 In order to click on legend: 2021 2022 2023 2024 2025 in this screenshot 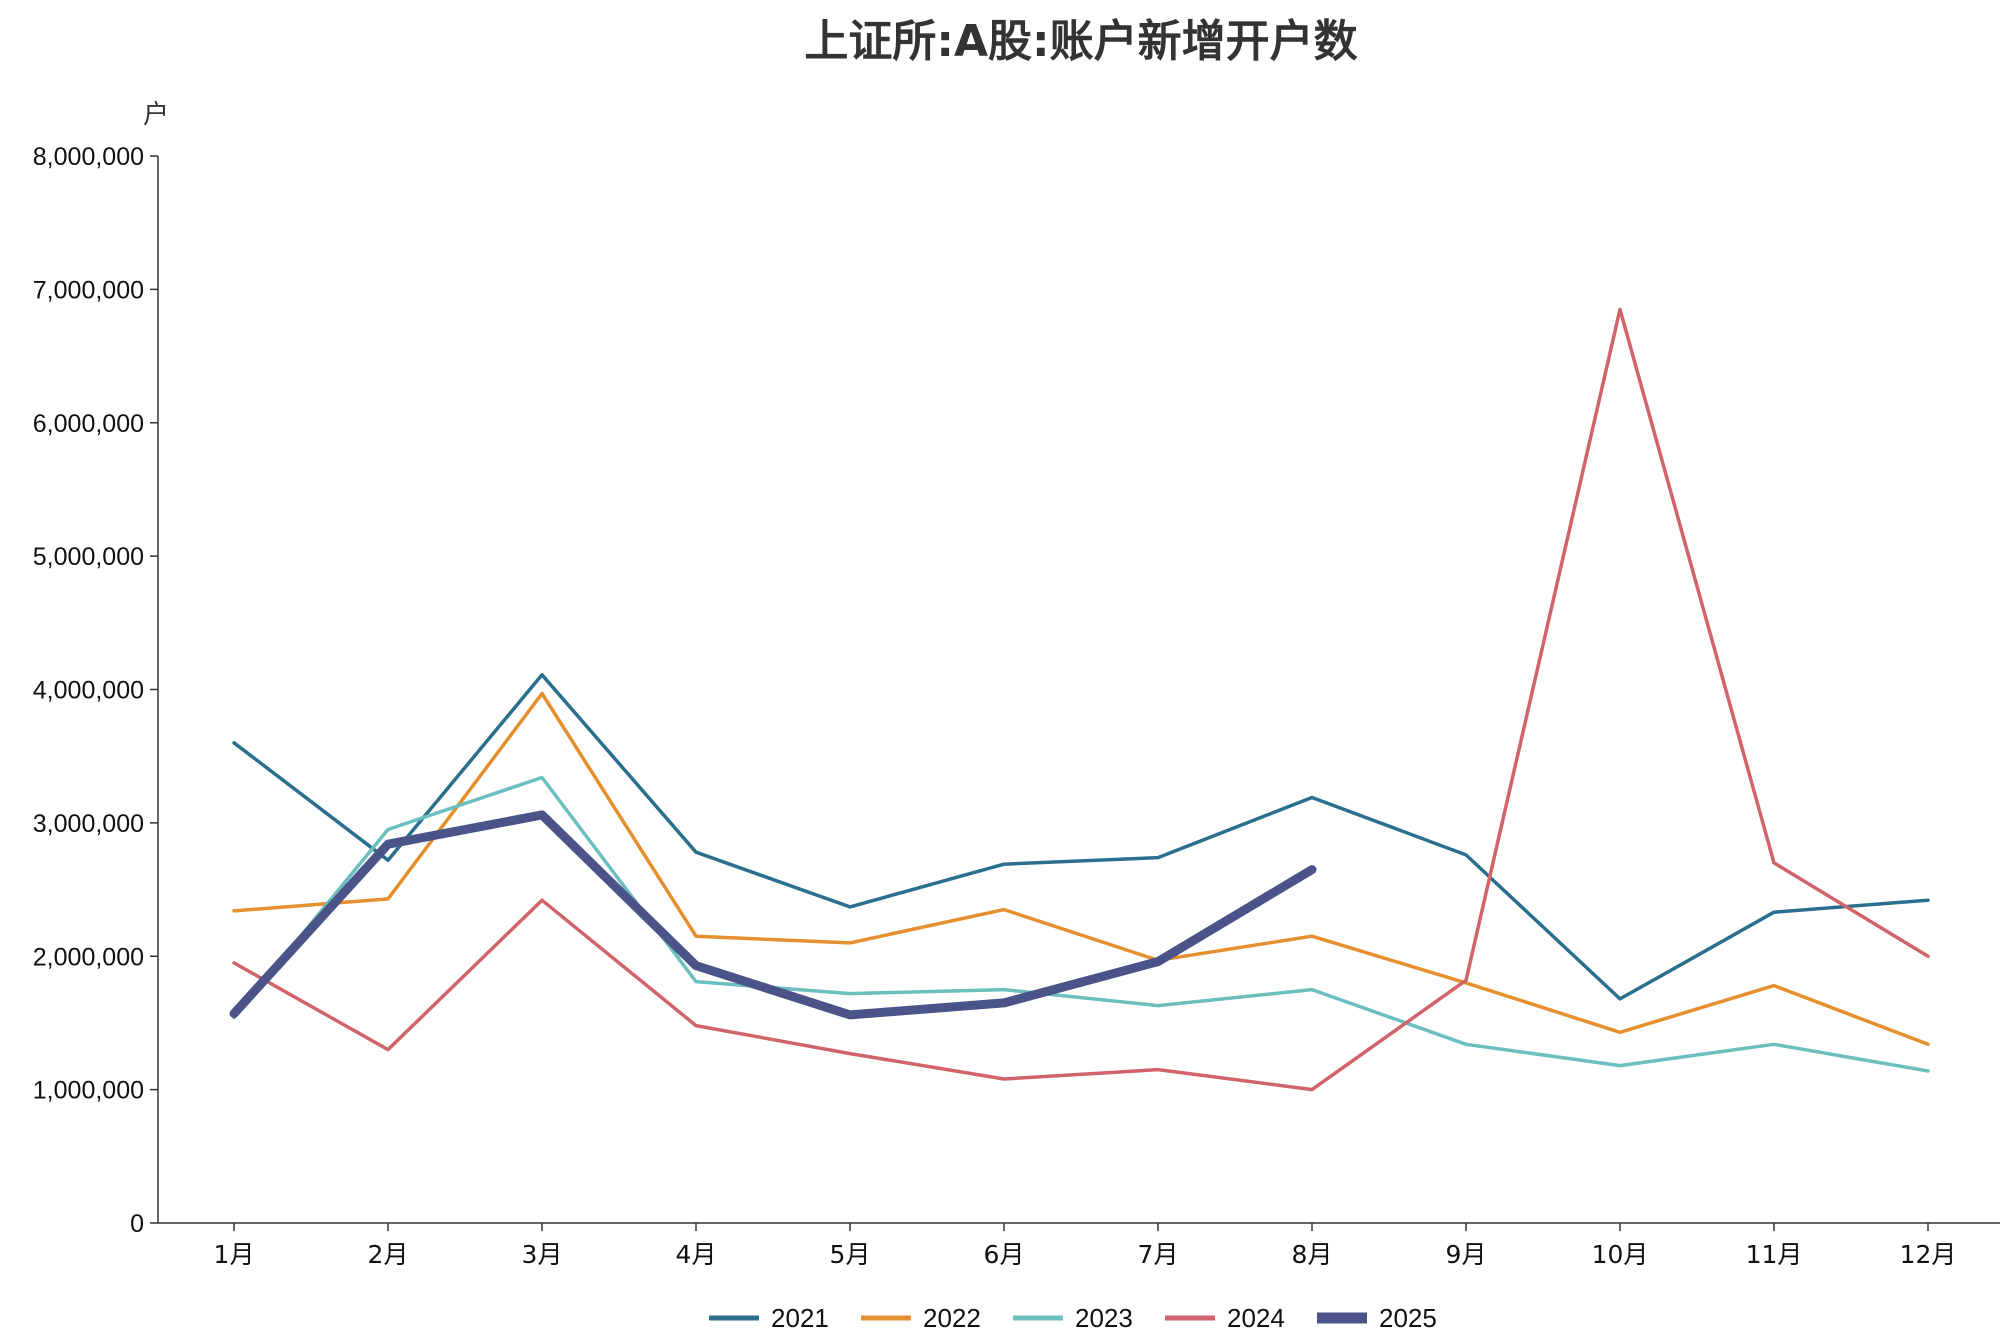, I will do `click(1073, 1316)`.